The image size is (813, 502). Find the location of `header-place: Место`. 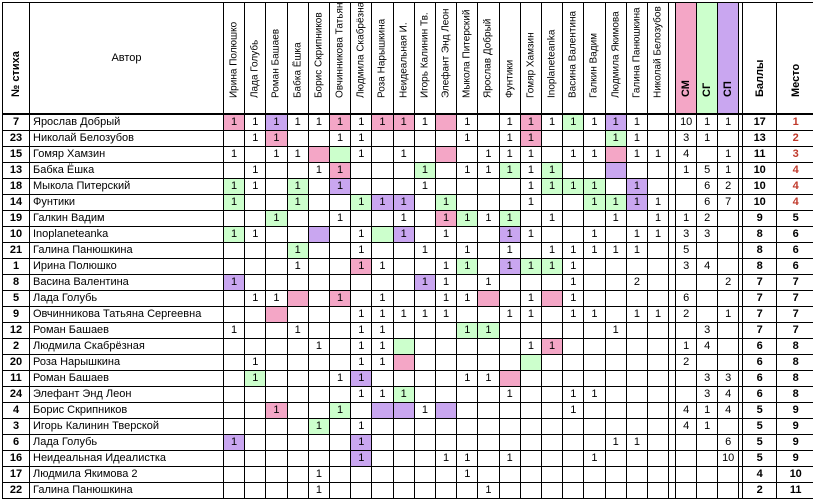

header-place: Место is located at coordinates (795, 58).